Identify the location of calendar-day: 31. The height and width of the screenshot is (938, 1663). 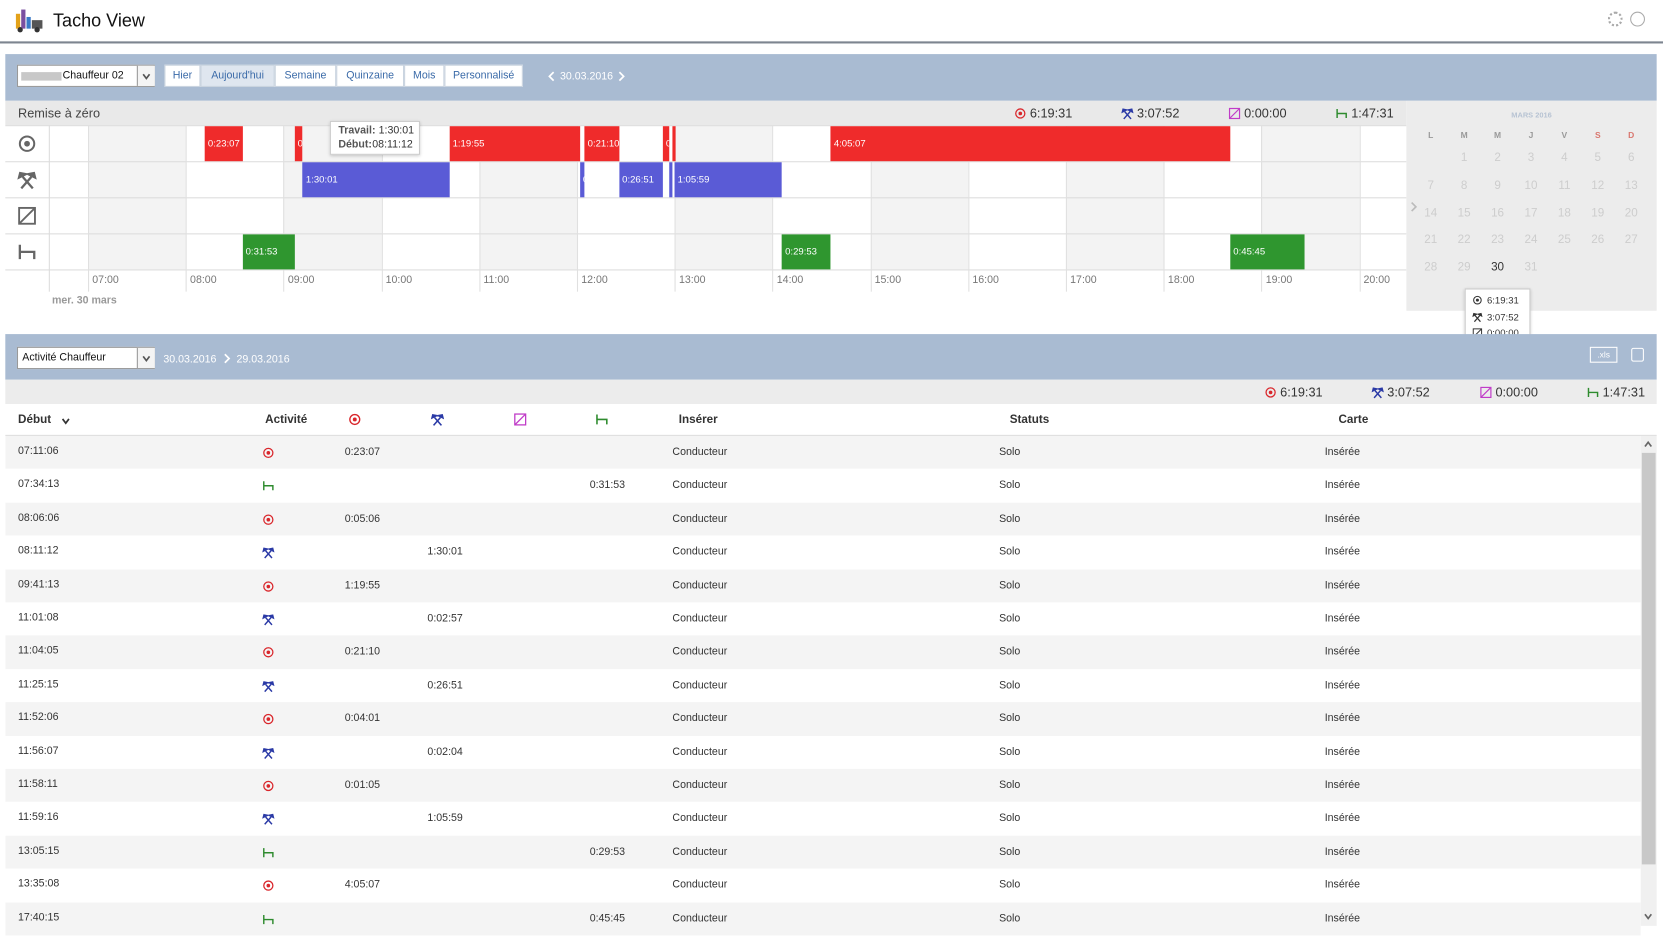
(1531, 267).